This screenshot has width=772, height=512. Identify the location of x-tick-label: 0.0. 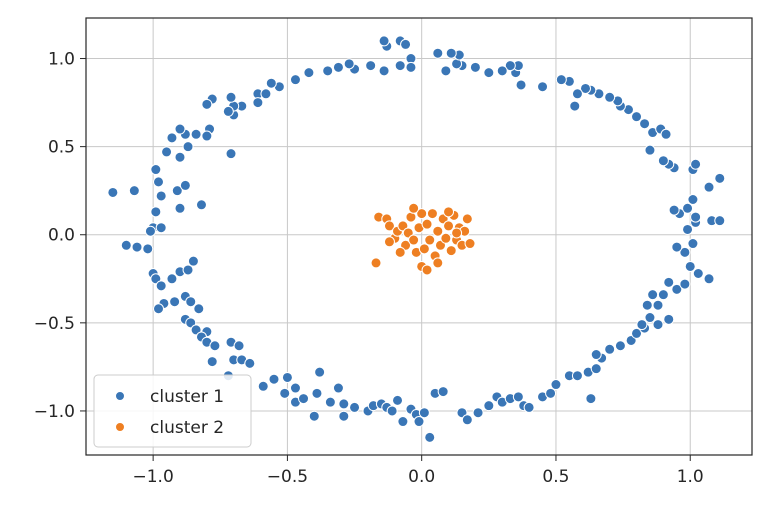
(421, 477).